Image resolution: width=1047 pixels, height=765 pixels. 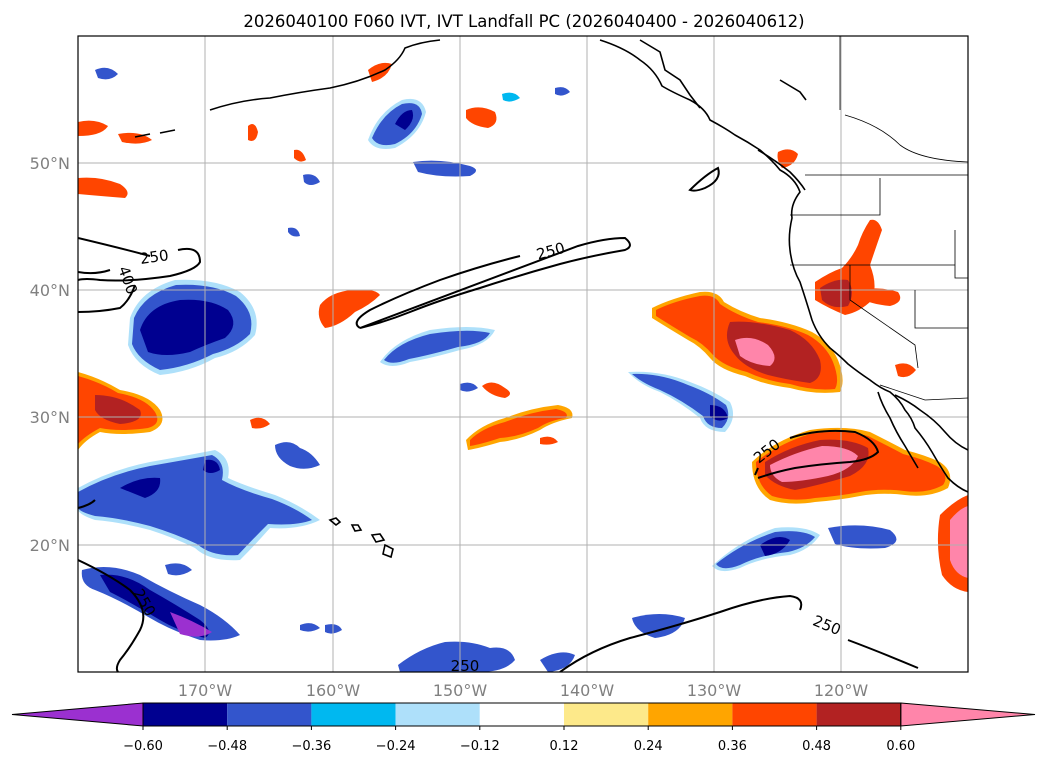 What do you see at coordinates (460, 690) in the screenshot?
I see `lon-label: 150°W` at bounding box center [460, 690].